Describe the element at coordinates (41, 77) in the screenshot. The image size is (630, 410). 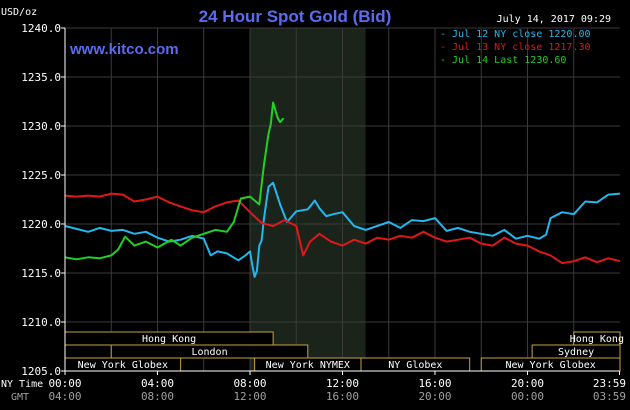
I see `y-tick-label: 1235.0` at that location.